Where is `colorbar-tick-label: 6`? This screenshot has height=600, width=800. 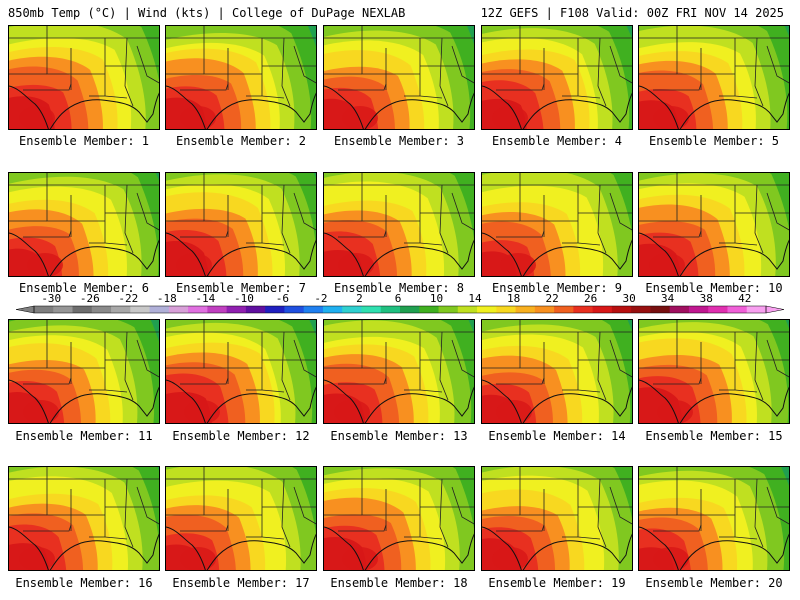 colorbar-tick-label: 6 is located at coordinates (398, 298).